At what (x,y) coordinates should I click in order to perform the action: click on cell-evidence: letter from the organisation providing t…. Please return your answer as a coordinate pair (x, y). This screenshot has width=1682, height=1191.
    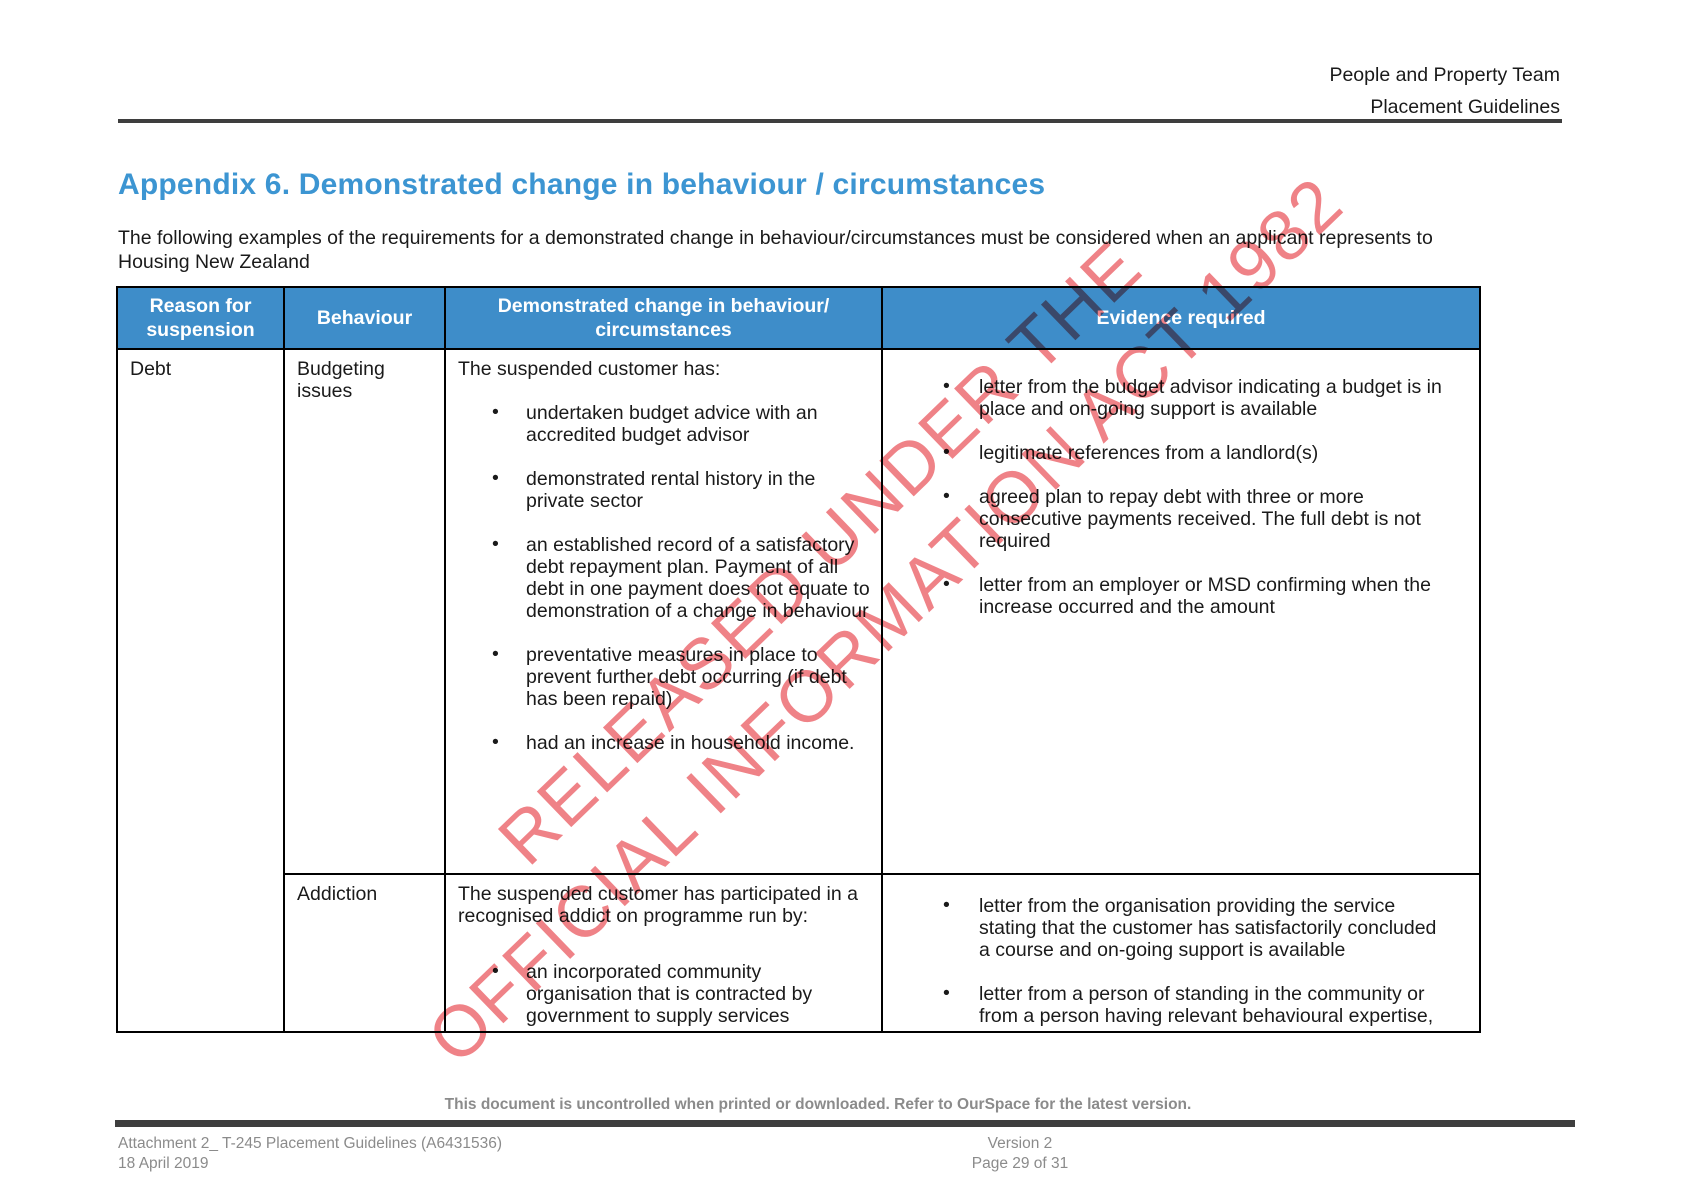
    Looking at the image, I should click on (1181, 953).